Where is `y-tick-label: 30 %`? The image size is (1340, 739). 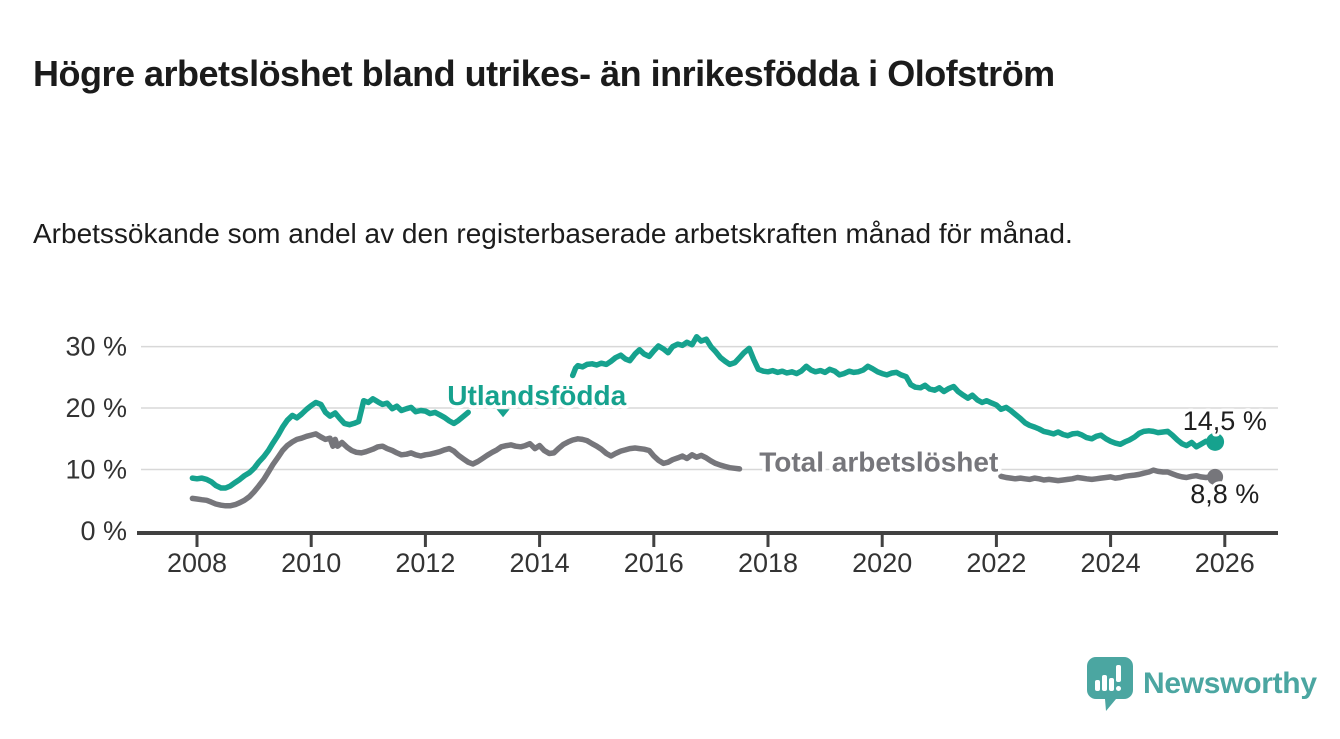
y-tick-label: 30 % is located at coordinates (96, 347).